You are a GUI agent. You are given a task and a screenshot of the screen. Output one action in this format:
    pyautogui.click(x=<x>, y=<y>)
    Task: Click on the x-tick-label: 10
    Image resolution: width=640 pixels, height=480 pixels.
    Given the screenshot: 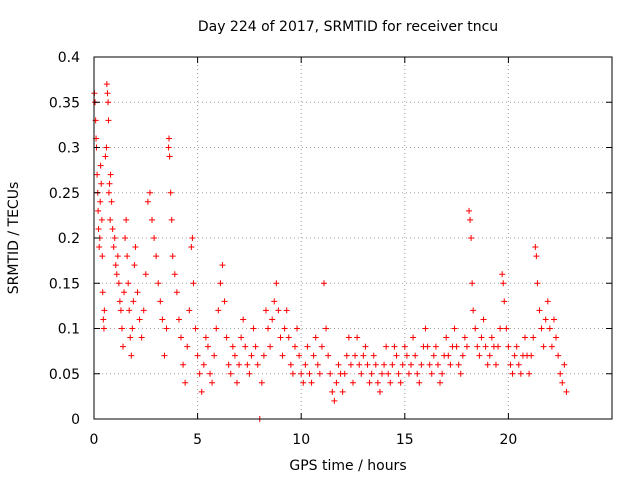 What is the action you would take?
    pyautogui.click(x=301, y=440)
    